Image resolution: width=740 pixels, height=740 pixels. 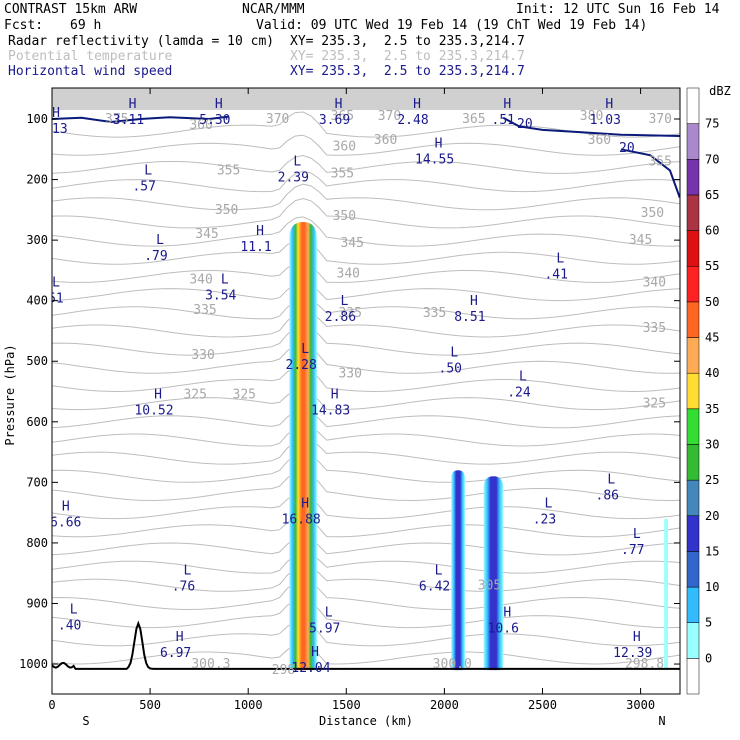 I want to click on x-tick-label: 1000, so click(x=248, y=705).